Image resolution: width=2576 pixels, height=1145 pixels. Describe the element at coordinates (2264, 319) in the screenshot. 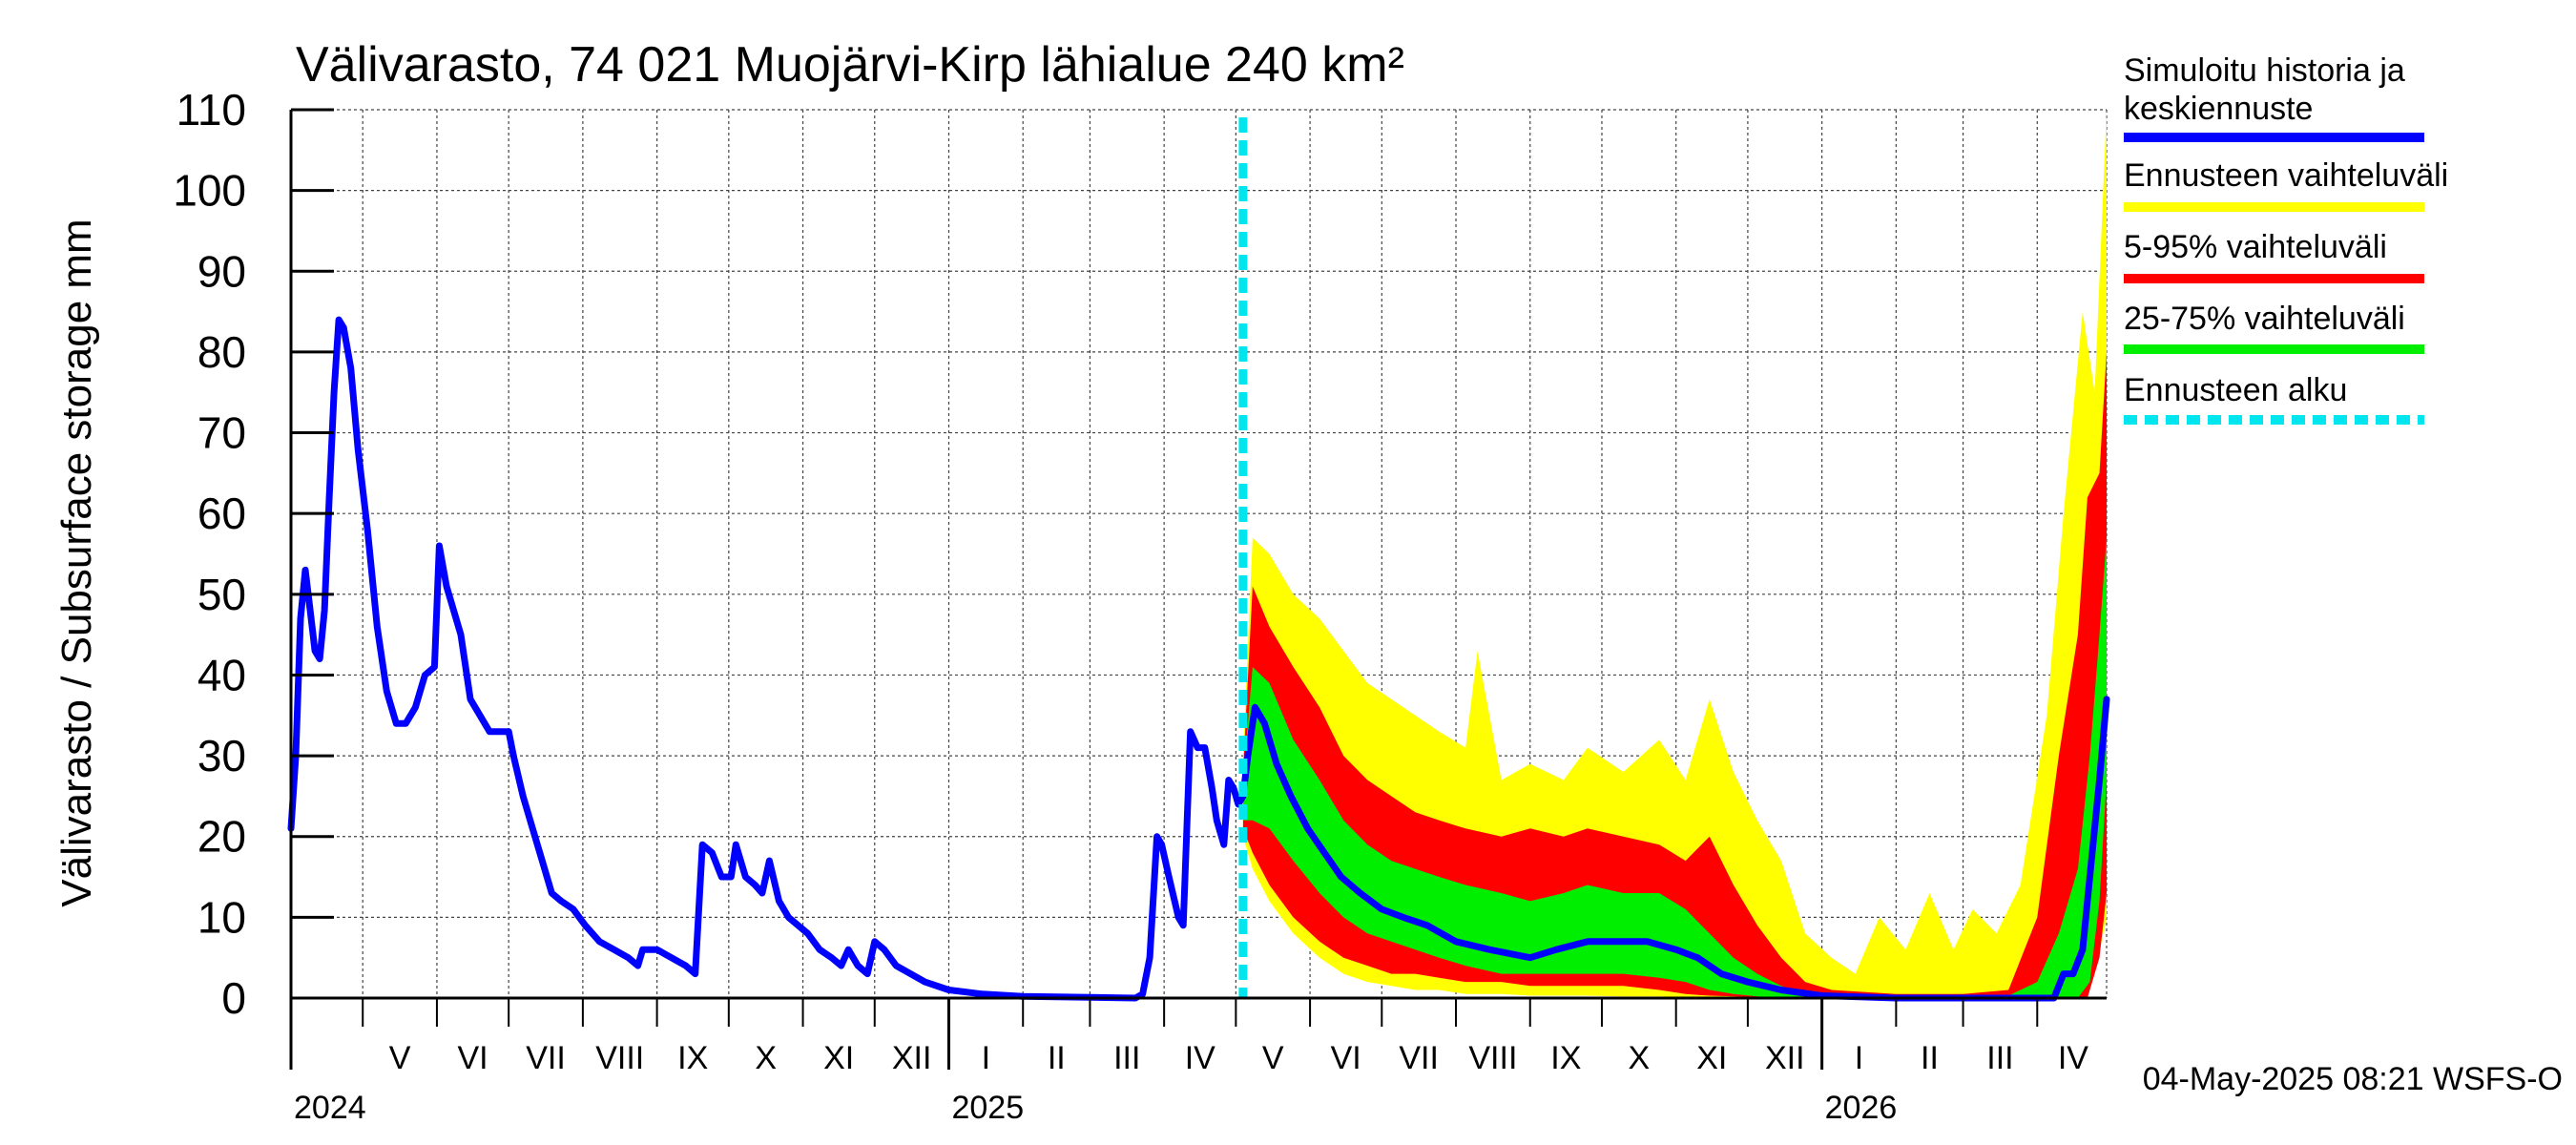

I see `legend-label: 25-75% vaihteluväli` at that location.